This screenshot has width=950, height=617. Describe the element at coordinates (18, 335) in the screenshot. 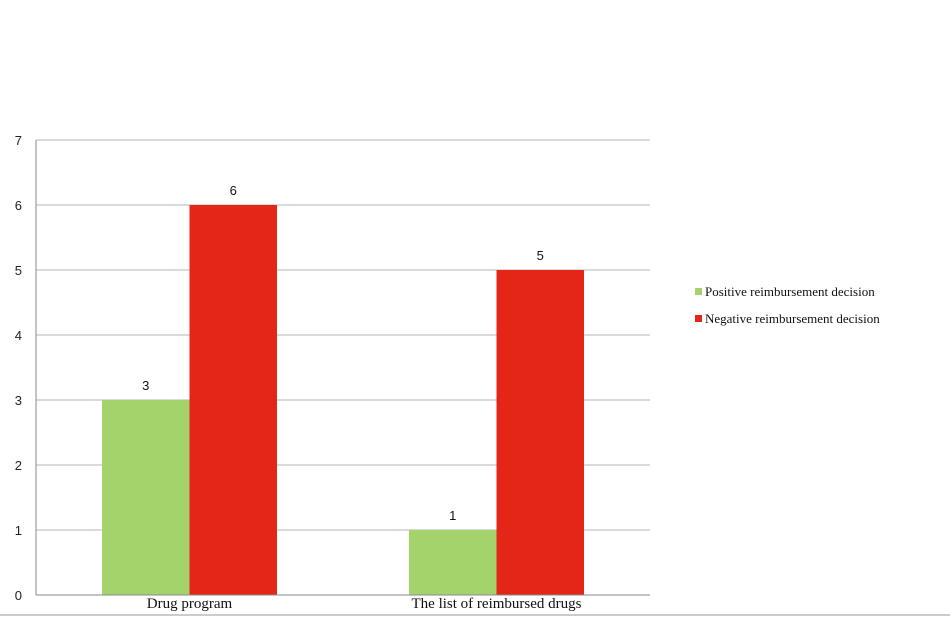

I see `y-tick-label: 4` at that location.